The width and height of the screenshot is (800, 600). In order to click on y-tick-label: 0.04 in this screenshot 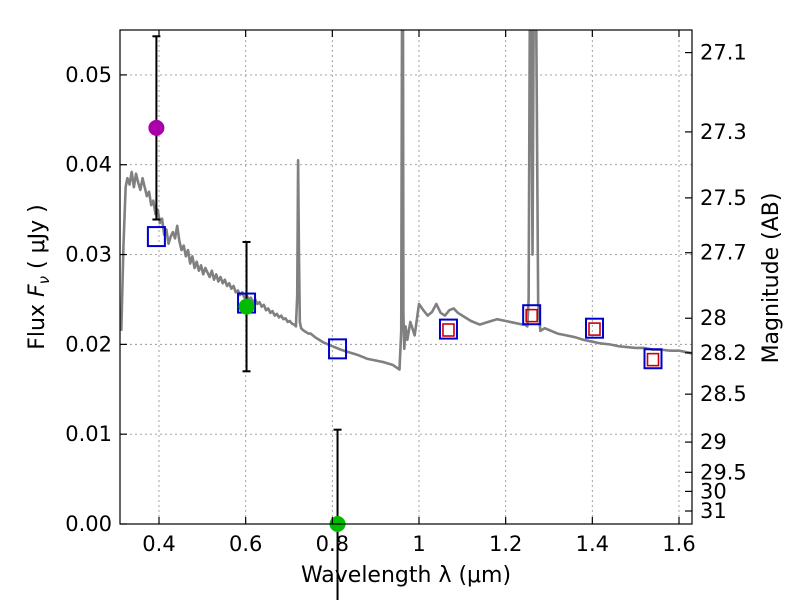, I will do `click(88, 165)`.